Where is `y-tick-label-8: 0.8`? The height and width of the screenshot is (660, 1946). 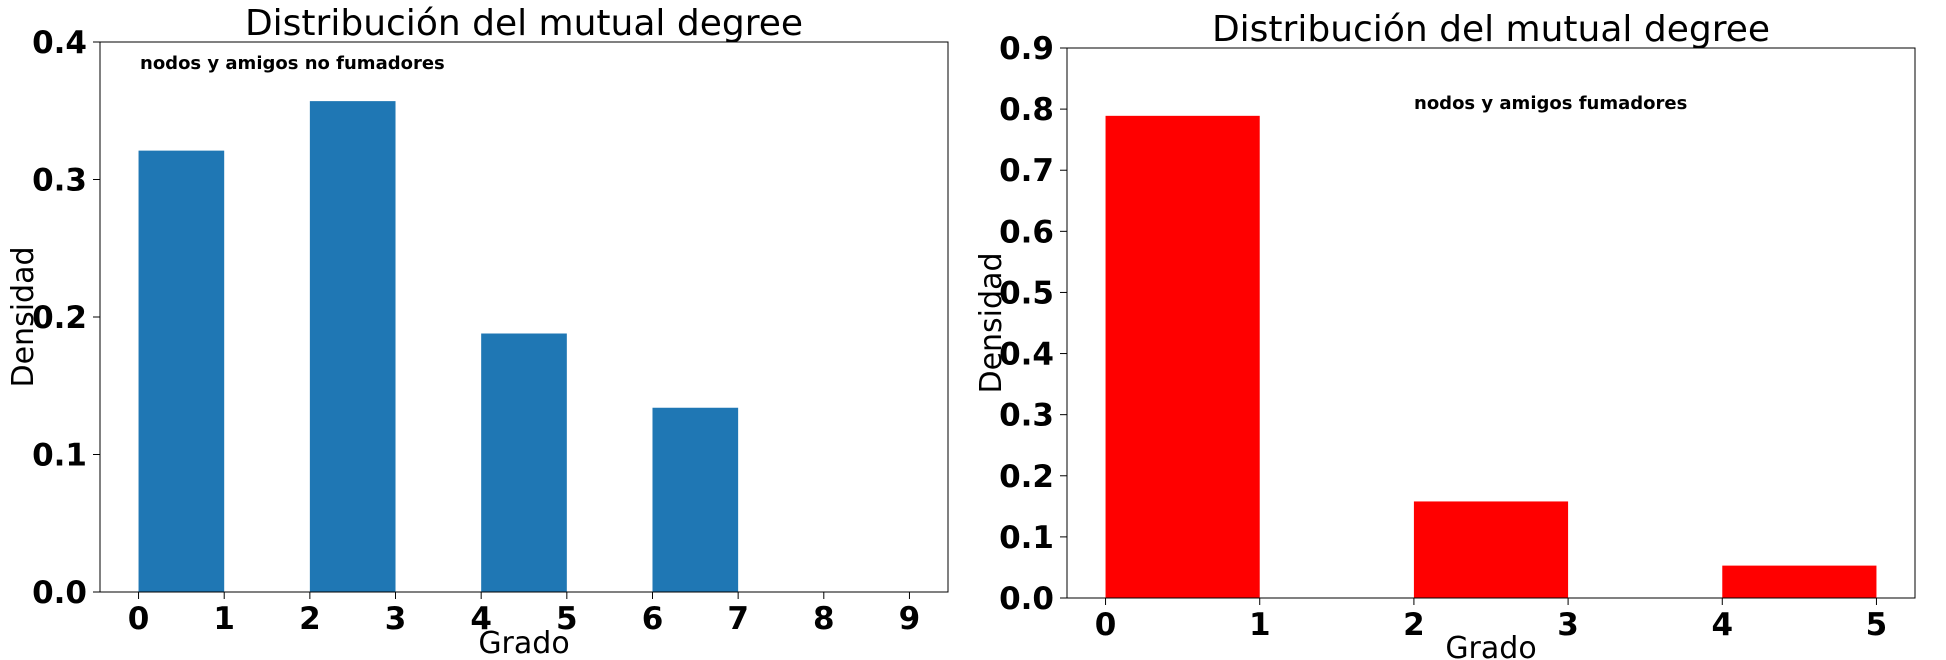 y-tick-label-8: 0.8 is located at coordinates (1026, 110).